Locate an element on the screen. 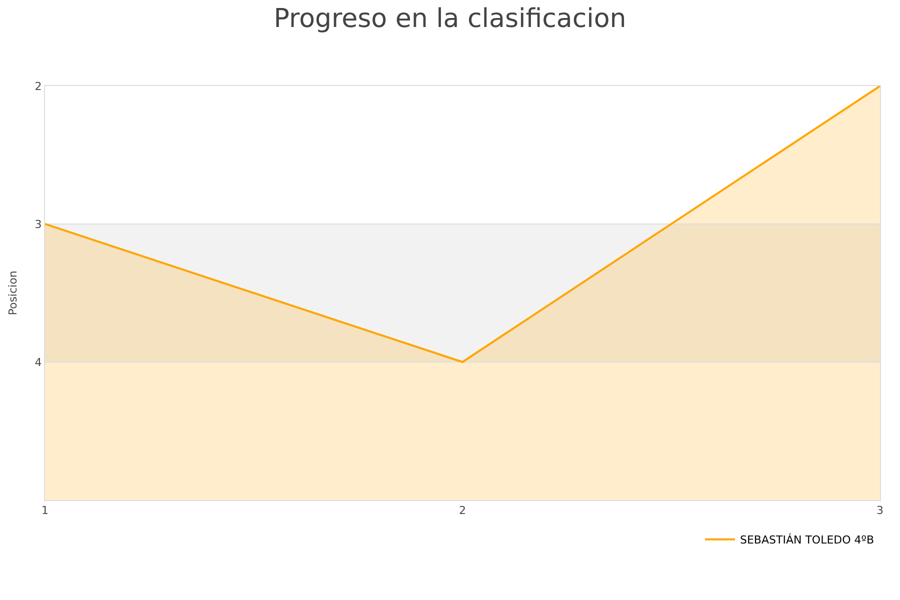  legend-label: SEBASTIÁN TOLEDO 4ºB is located at coordinates (807, 539).